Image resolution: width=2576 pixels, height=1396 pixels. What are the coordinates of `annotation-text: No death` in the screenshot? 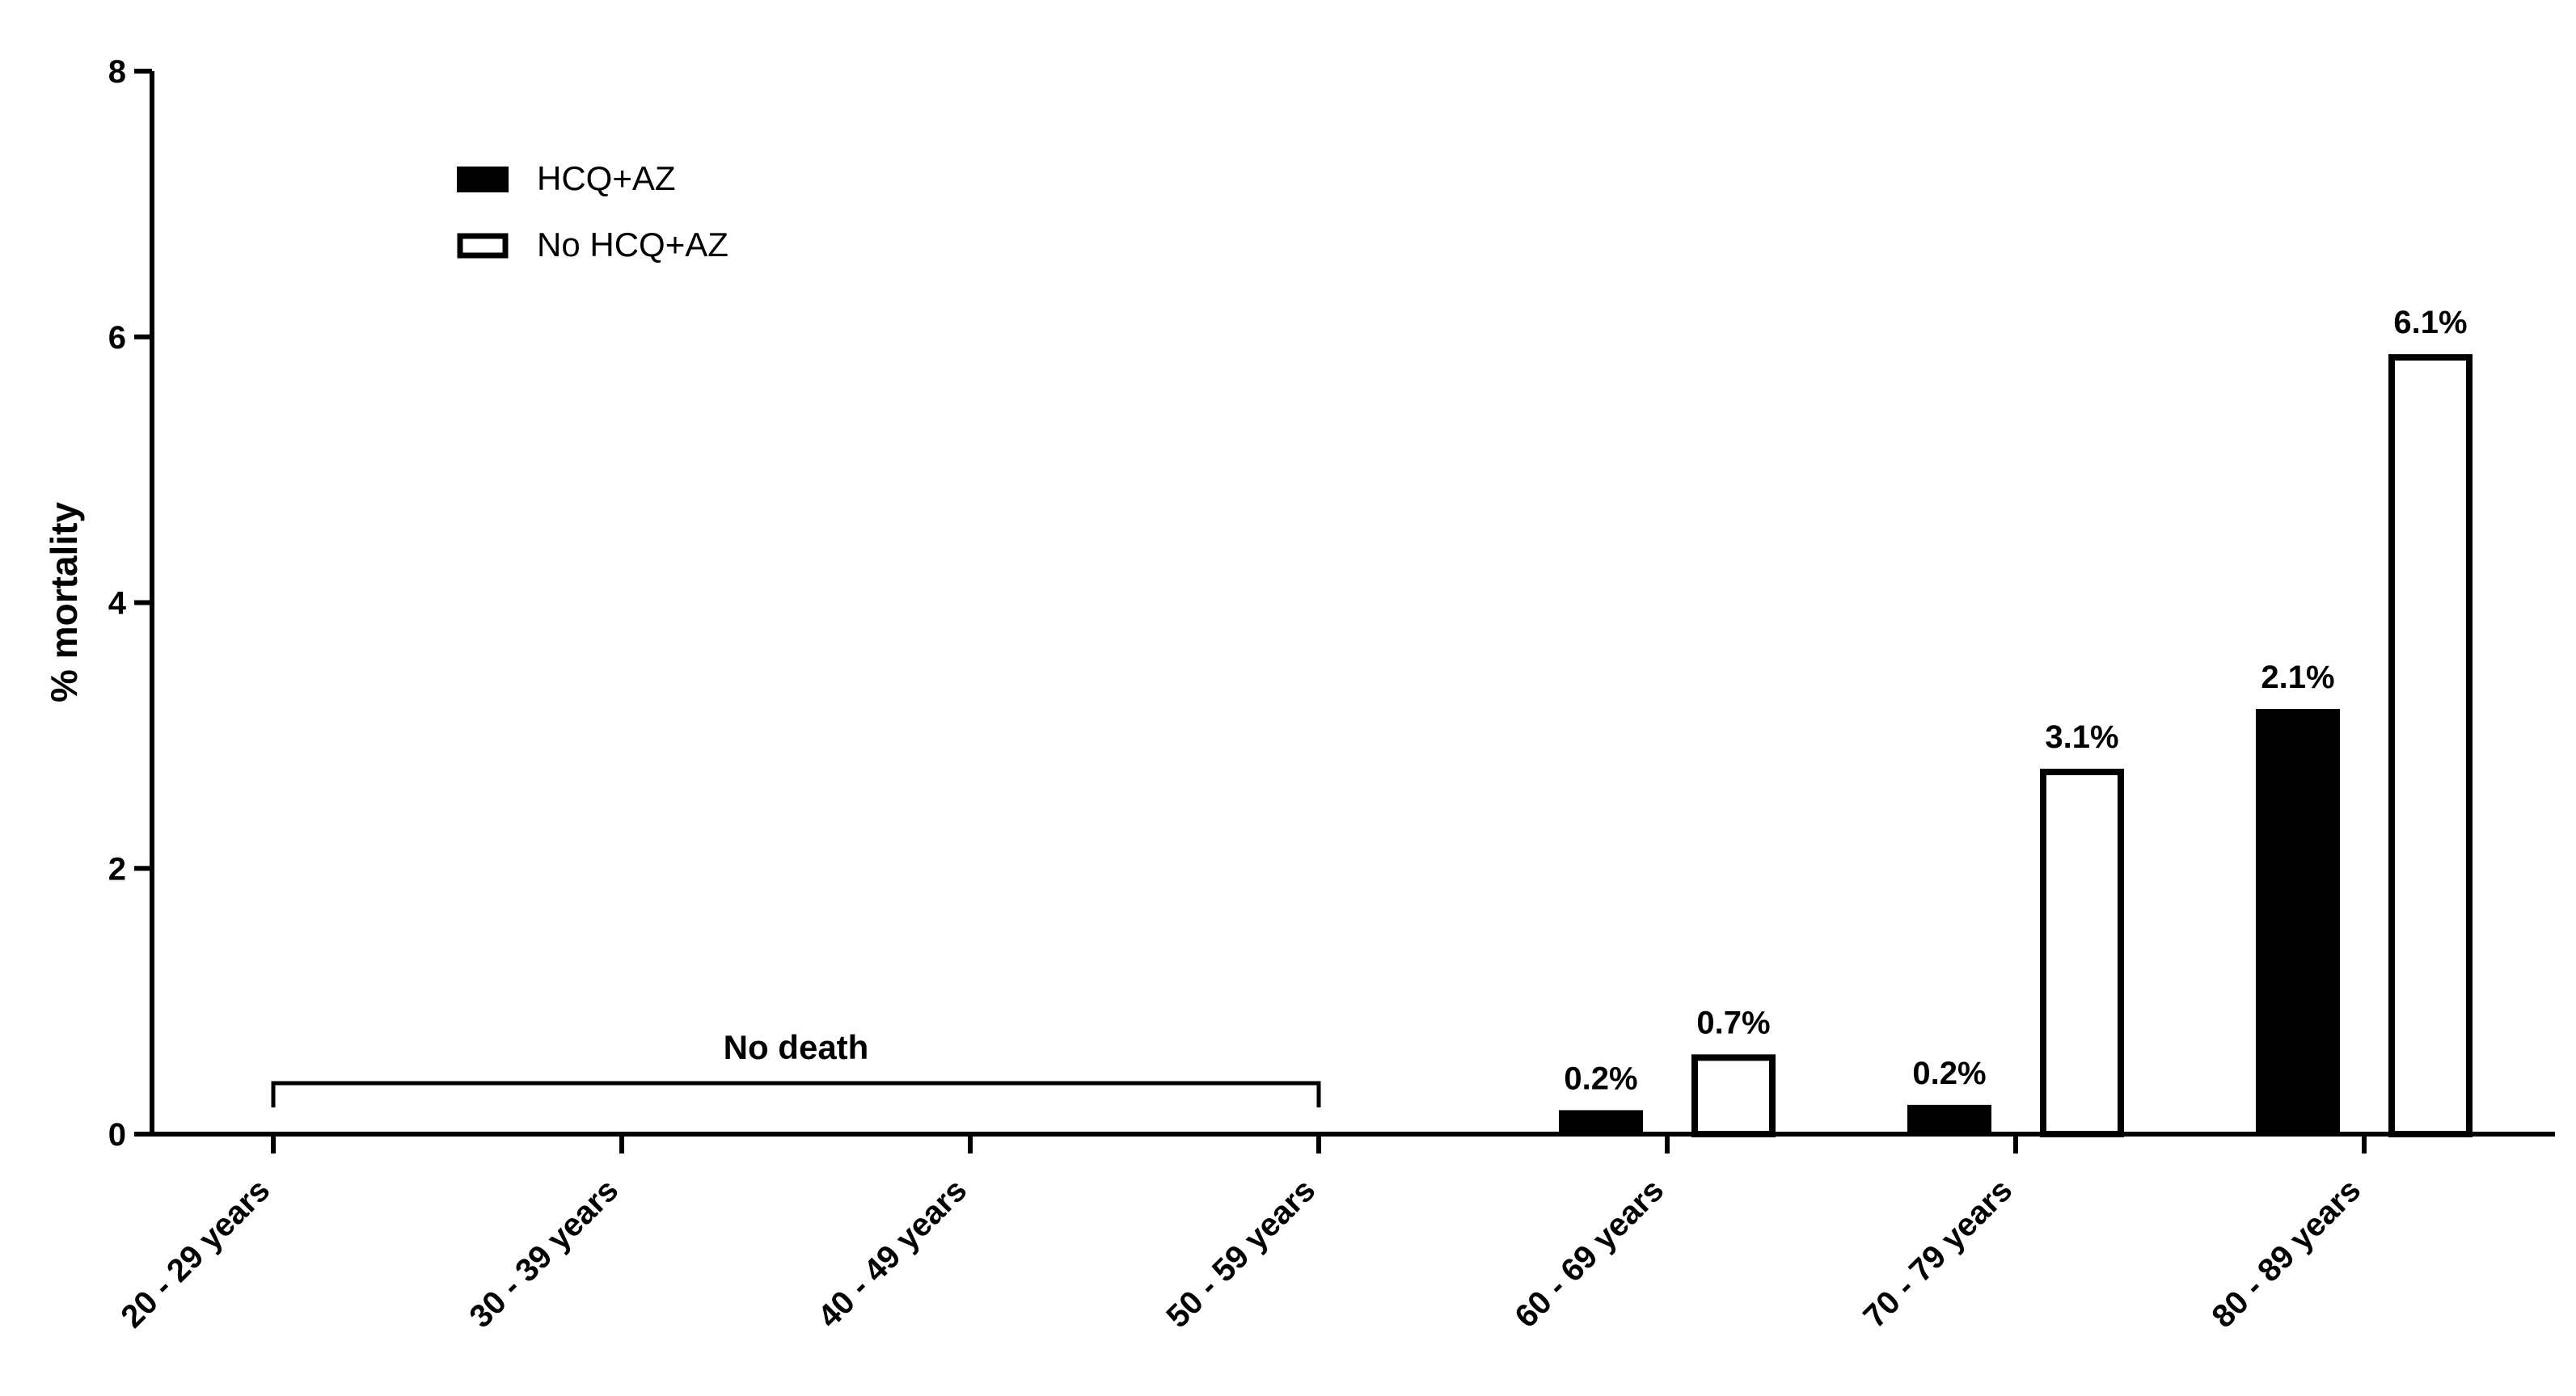 It's located at (796, 1047).